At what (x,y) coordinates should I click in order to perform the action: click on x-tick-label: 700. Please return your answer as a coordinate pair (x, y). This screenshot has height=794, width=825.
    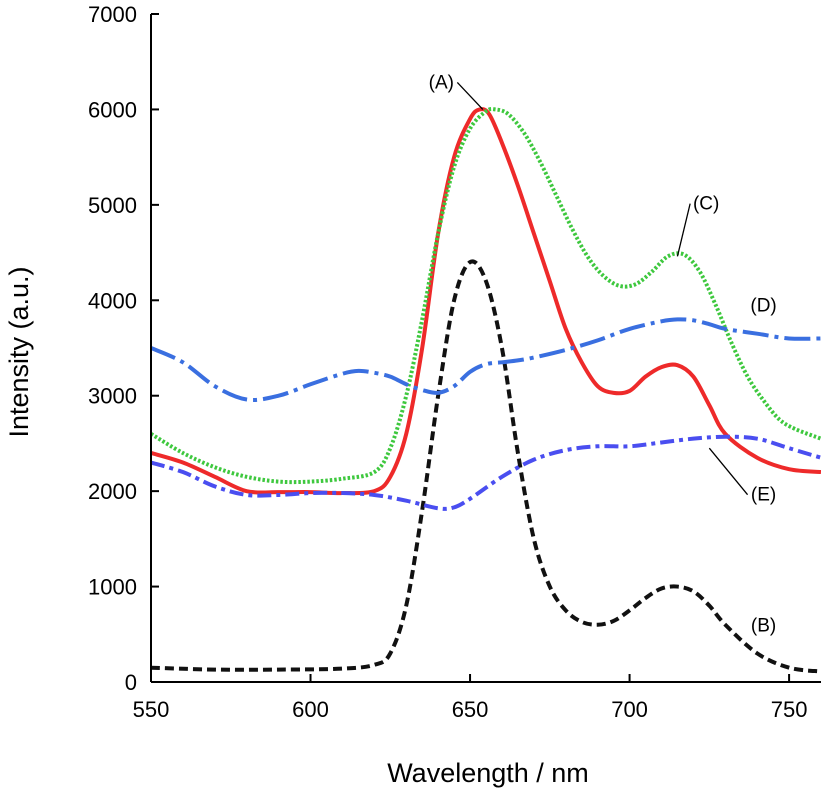
    Looking at the image, I should click on (629, 709).